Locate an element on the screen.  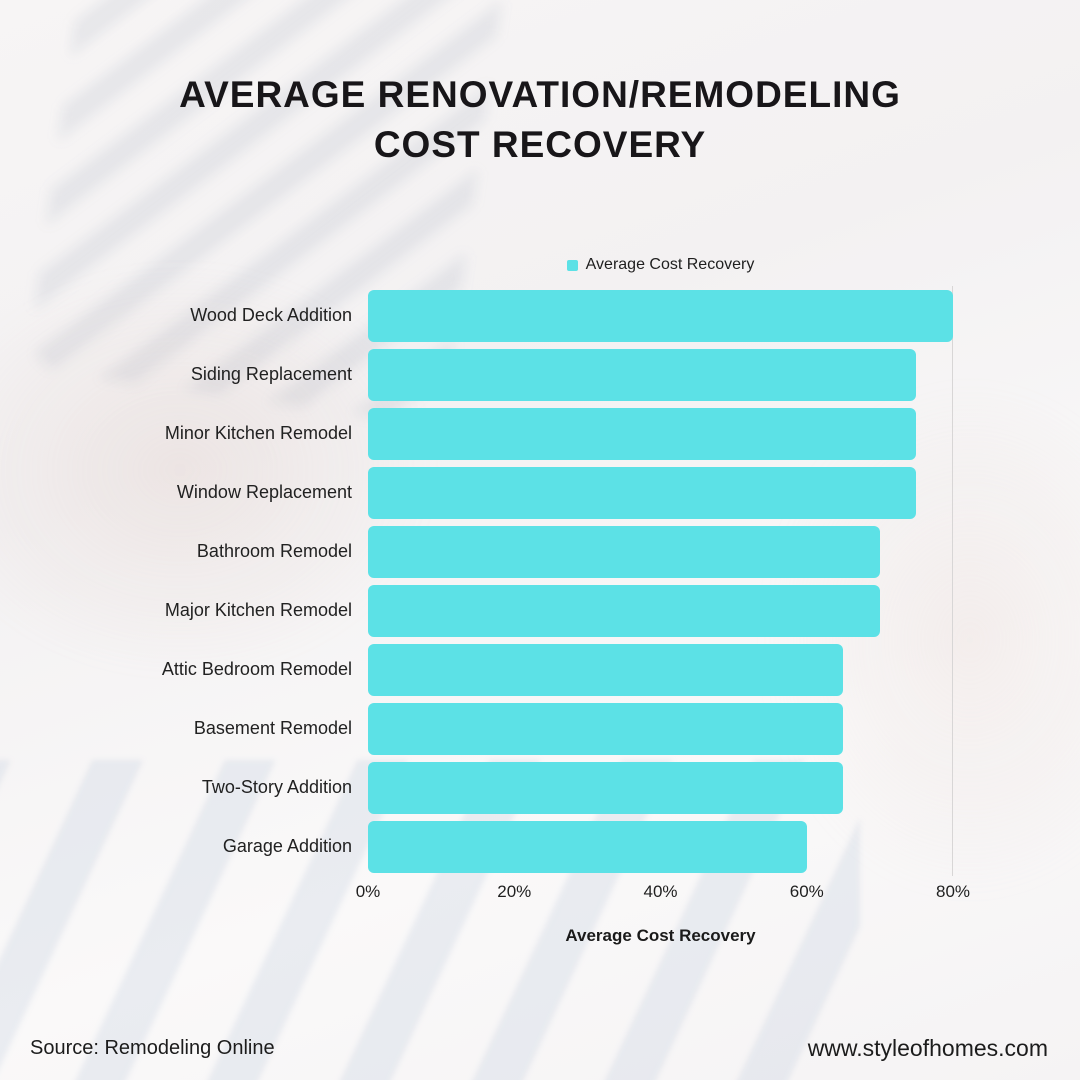
chart-row: Wood Deck Addition is located at coordinates (491, 315).